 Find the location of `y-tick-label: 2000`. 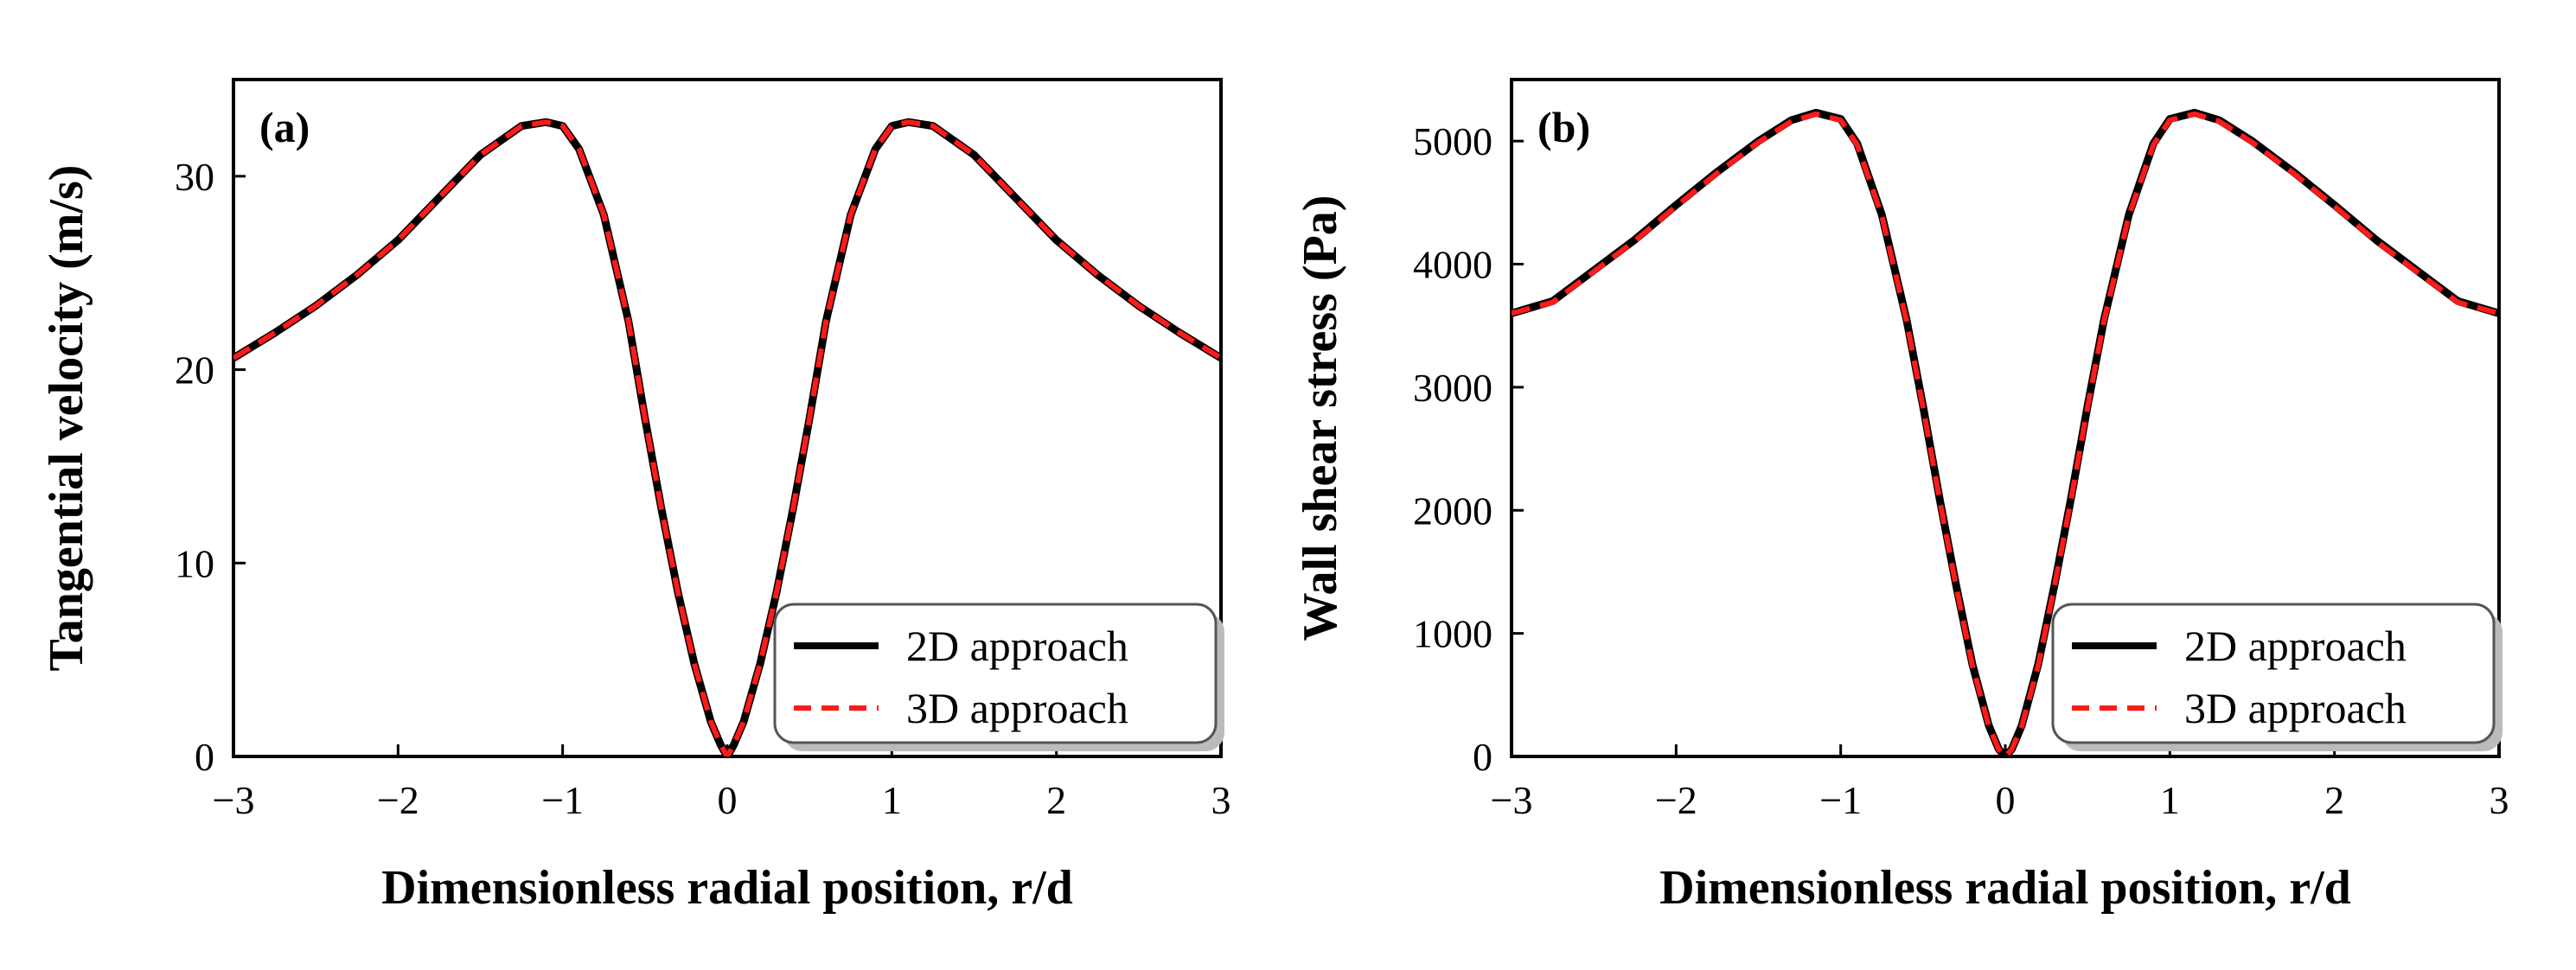

y-tick-label: 2000 is located at coordinates (1453, 510).